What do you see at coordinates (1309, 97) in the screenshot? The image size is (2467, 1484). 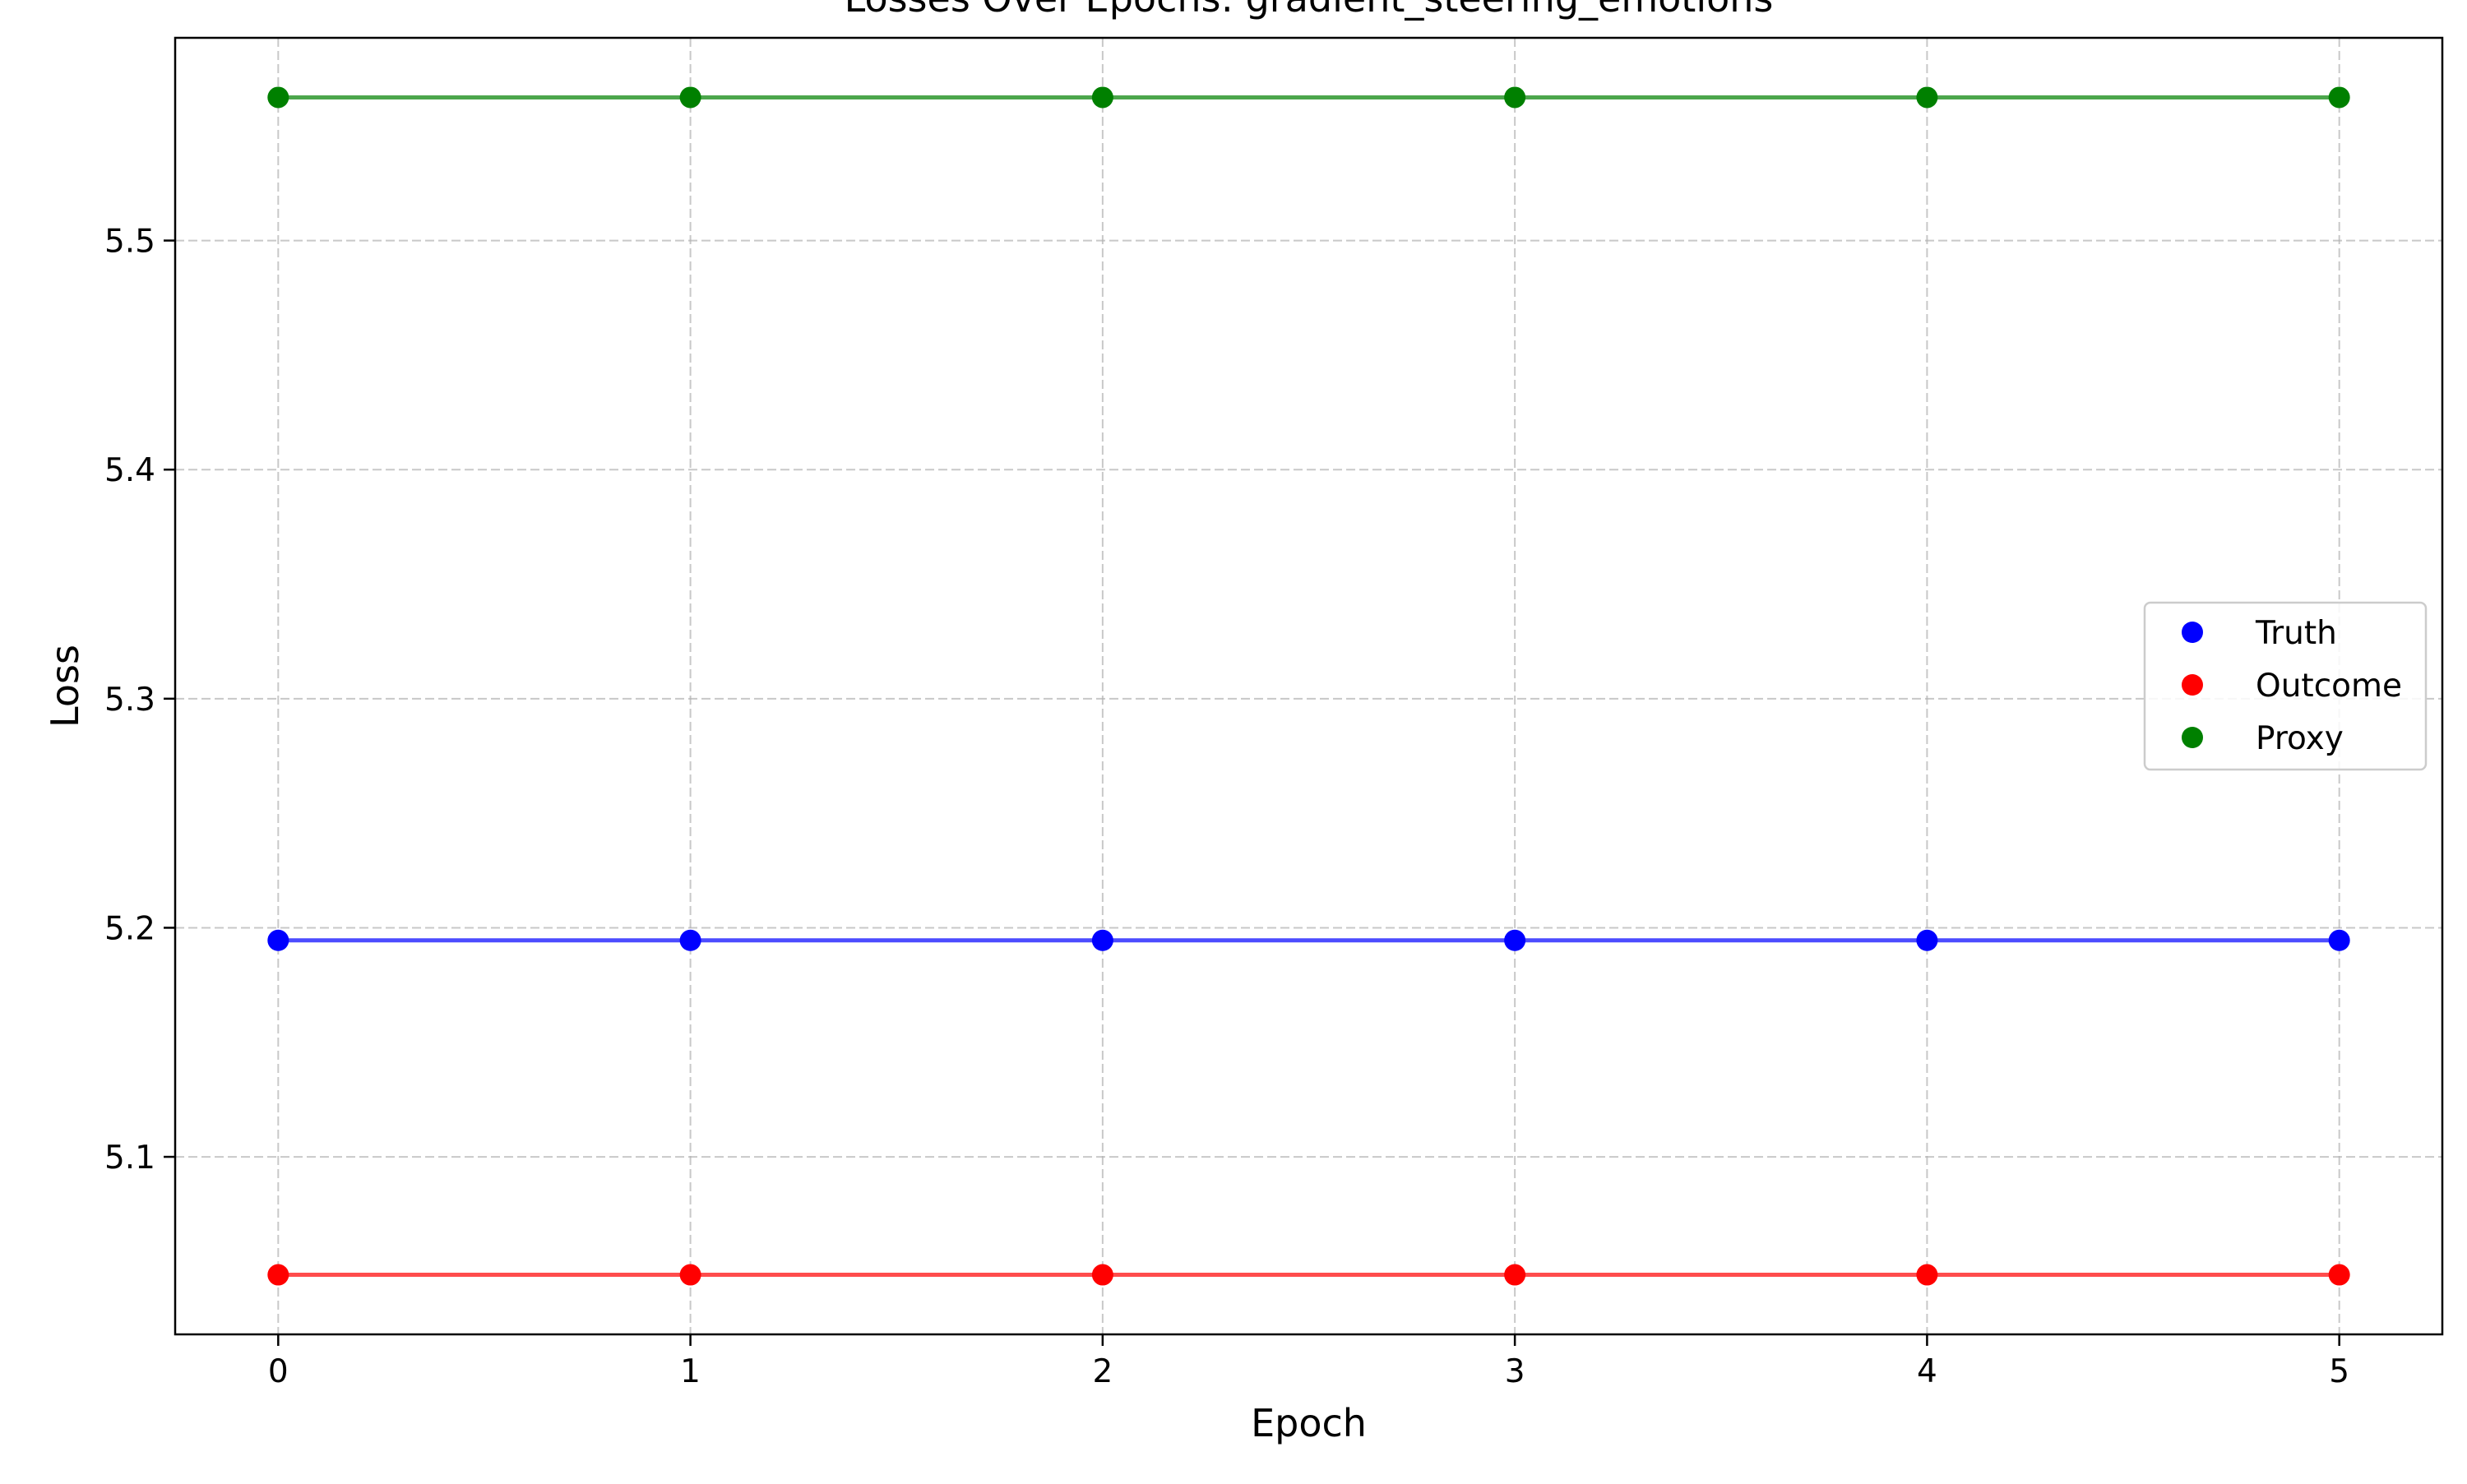 I see `series-proxy` at bounding box center [1309, 97].